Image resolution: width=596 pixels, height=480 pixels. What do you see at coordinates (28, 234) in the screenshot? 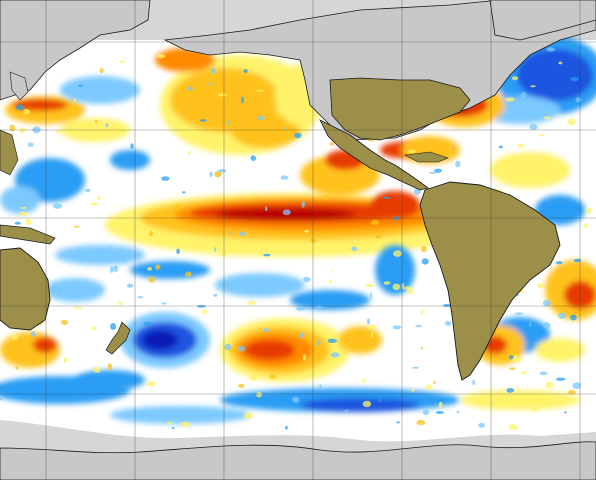
I see `new-guinea-landmass` at bounding box center [28, 234].